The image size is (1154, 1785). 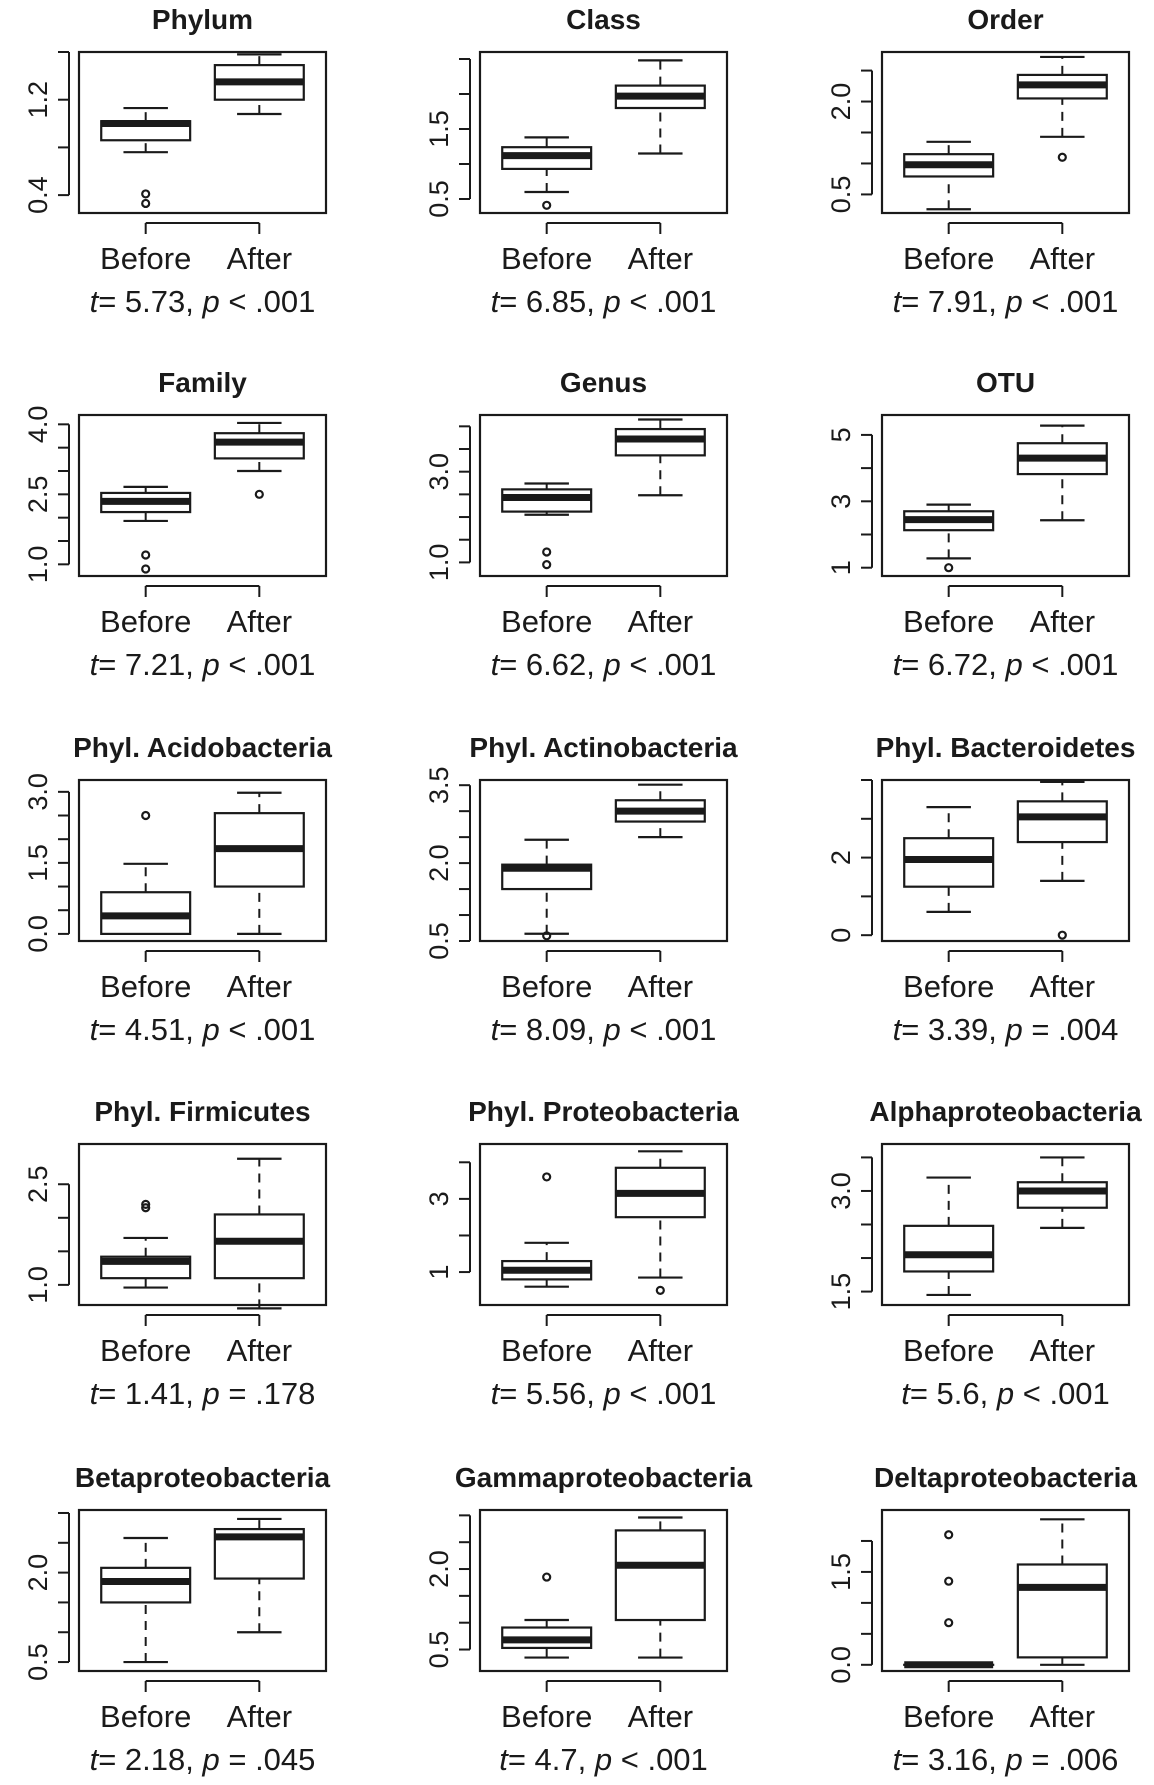 What do you see at coordinates (604, 1393) in the screenshot?
I see `stat-label: t= 5.56, p < .001` at bounding box center [604, 1393].